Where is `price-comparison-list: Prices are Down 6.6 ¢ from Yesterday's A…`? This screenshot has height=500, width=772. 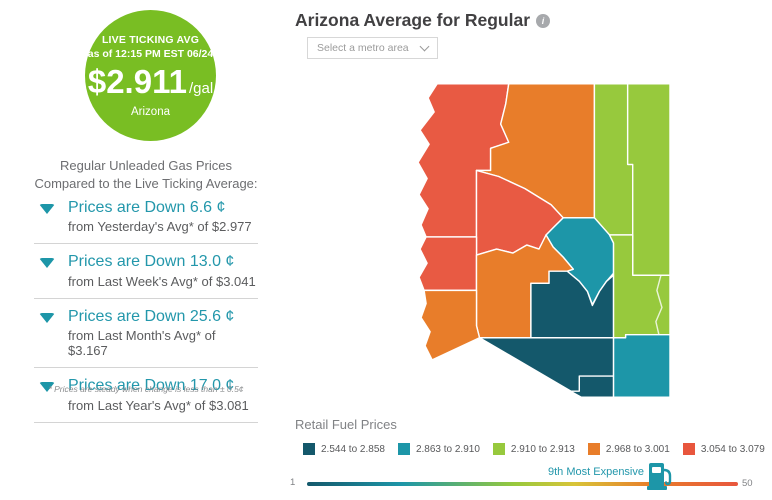 price-comparison-list: Prices are Down 6.6 ¢ from Yesterday's A… is located at coordinates (146, 306).